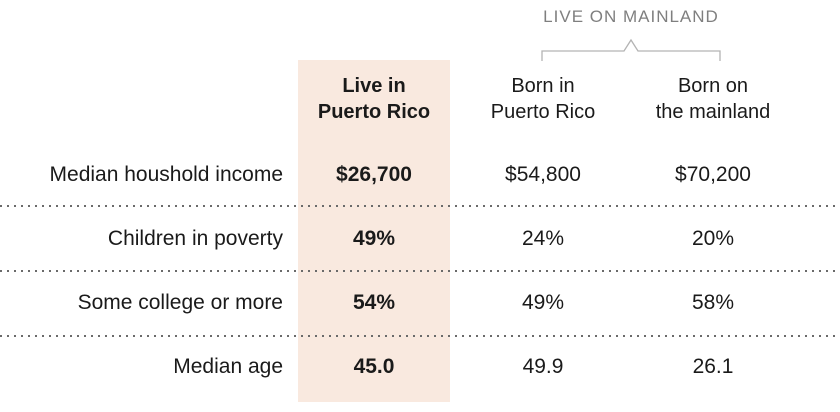 This screenshot has width=840, height=412. I want to click on column-header-line: Born in, so click(543, 86).